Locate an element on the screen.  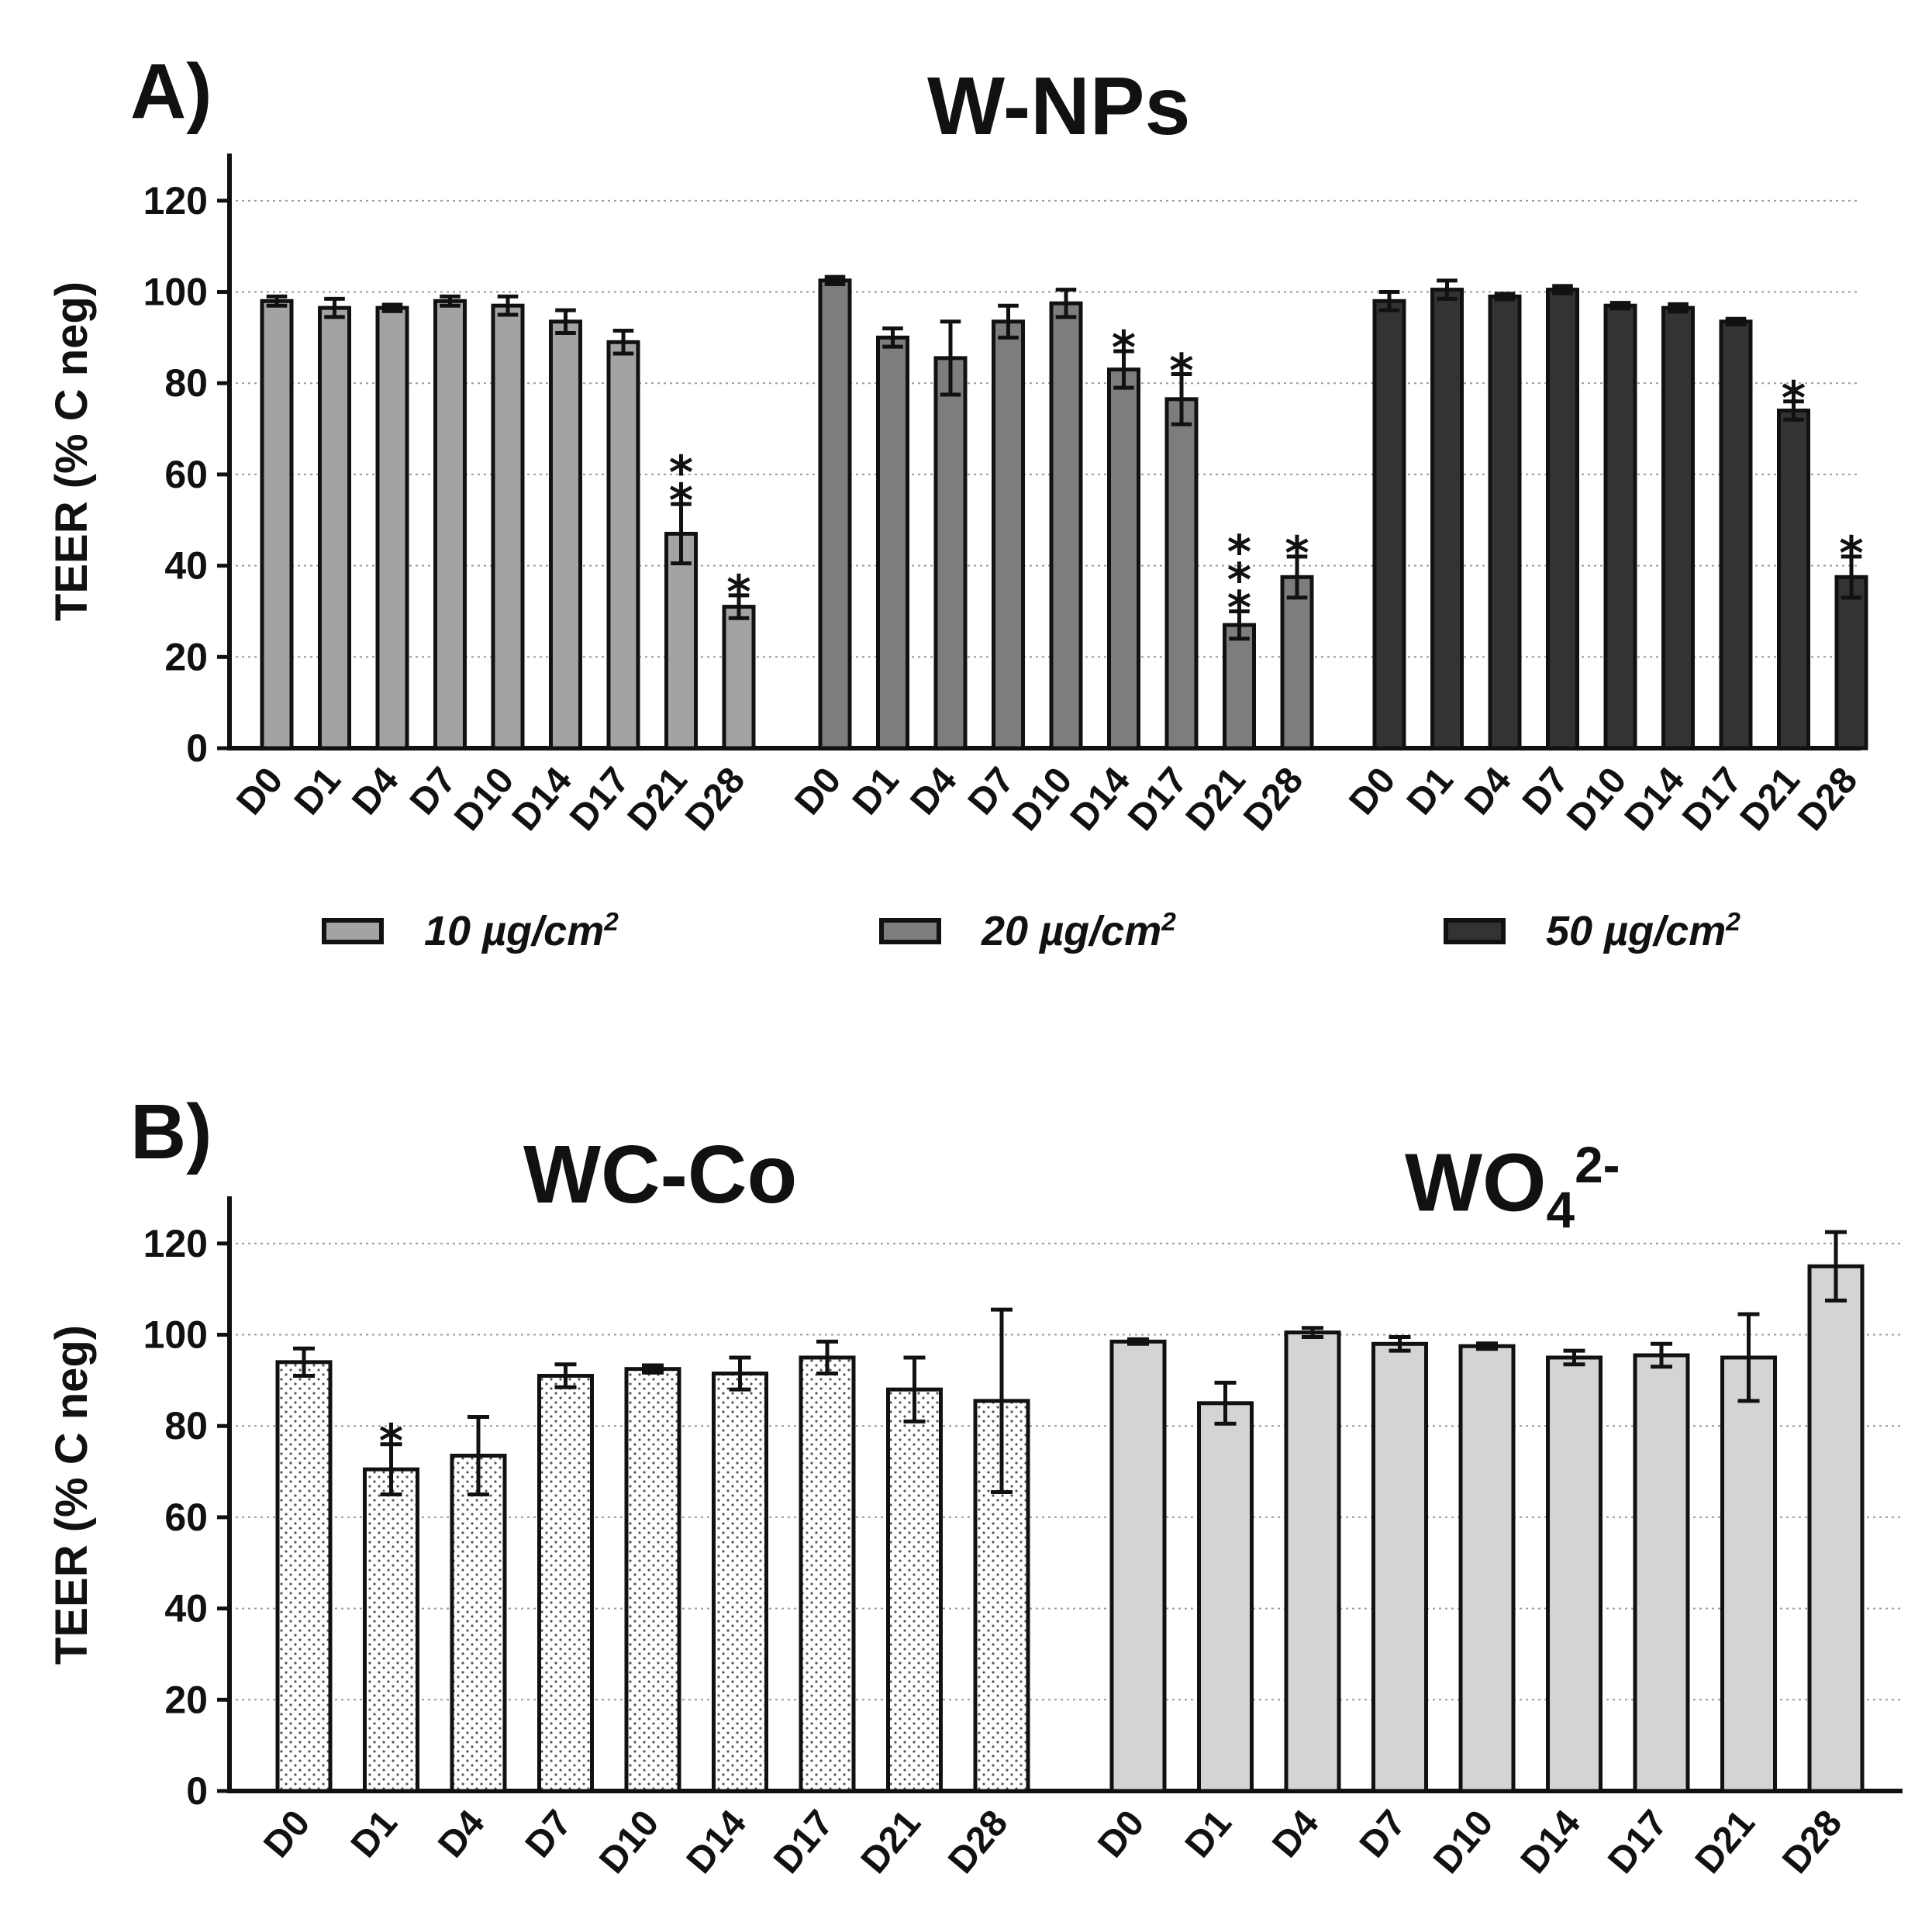
a-xtick-label-0-7: D21 is located at coordinates (657, 799).